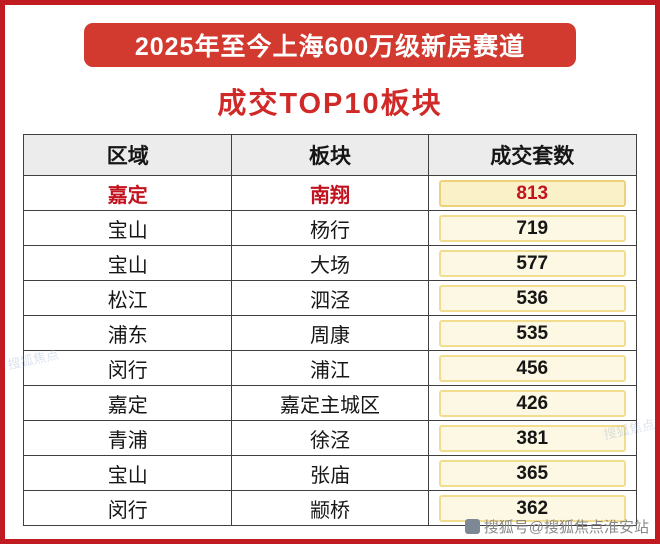 Image resolution: width=660 pixels, height=544 pixels. I want to click on plate-cell: 杨行, so click(330, 228).